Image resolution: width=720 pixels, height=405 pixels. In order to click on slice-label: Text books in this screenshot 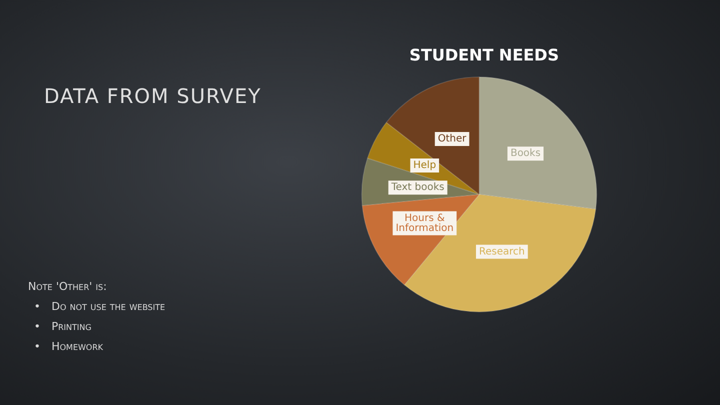, I will do `click(417, 188)`.